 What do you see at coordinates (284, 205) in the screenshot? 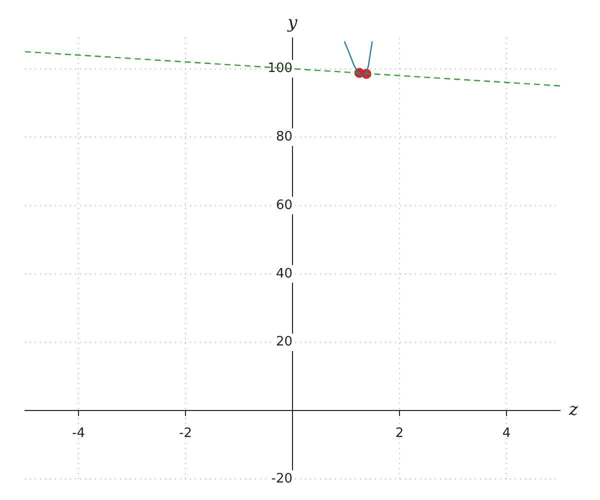
I see `y-tick-label: 60` at bounding box center [284, 205].